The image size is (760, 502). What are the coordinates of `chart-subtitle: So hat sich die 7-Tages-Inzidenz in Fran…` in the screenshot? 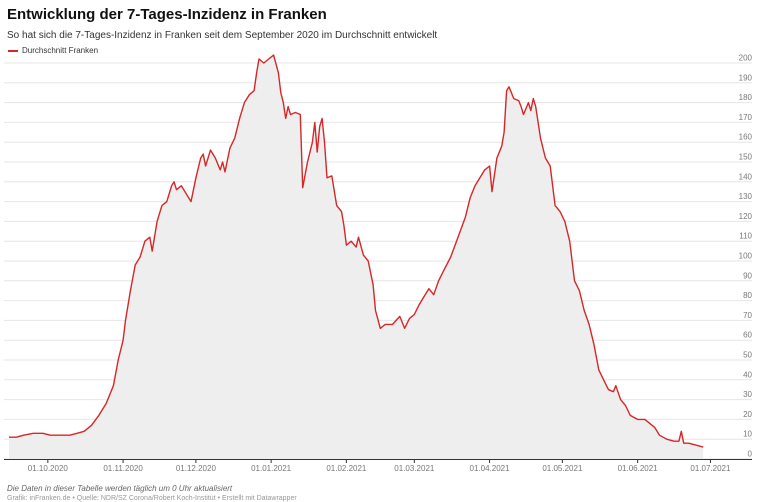 It's located at (222, 35).